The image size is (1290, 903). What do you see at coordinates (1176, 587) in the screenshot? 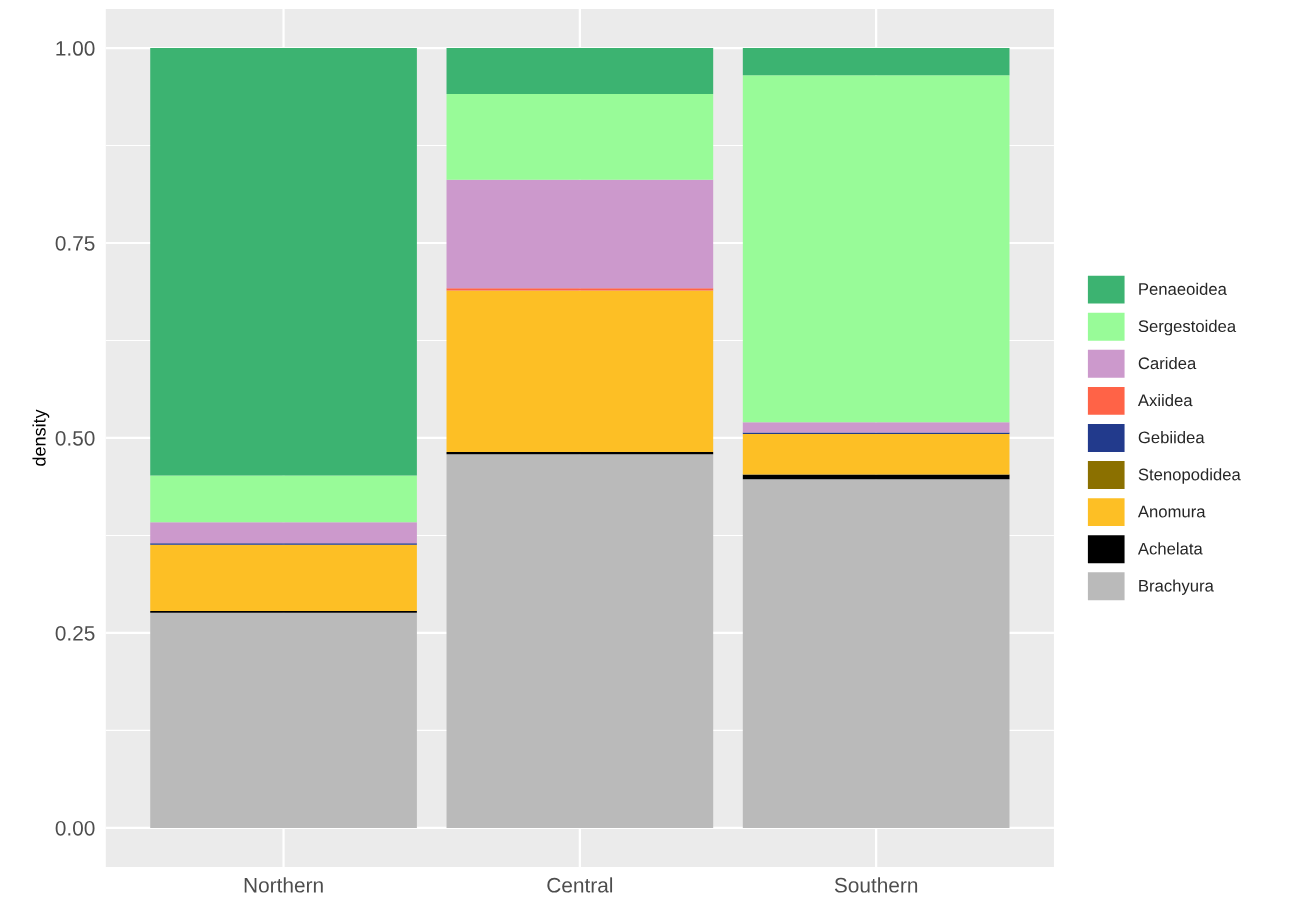
I see `legend-label: Brachyura` at bounding box center [1176, 587].